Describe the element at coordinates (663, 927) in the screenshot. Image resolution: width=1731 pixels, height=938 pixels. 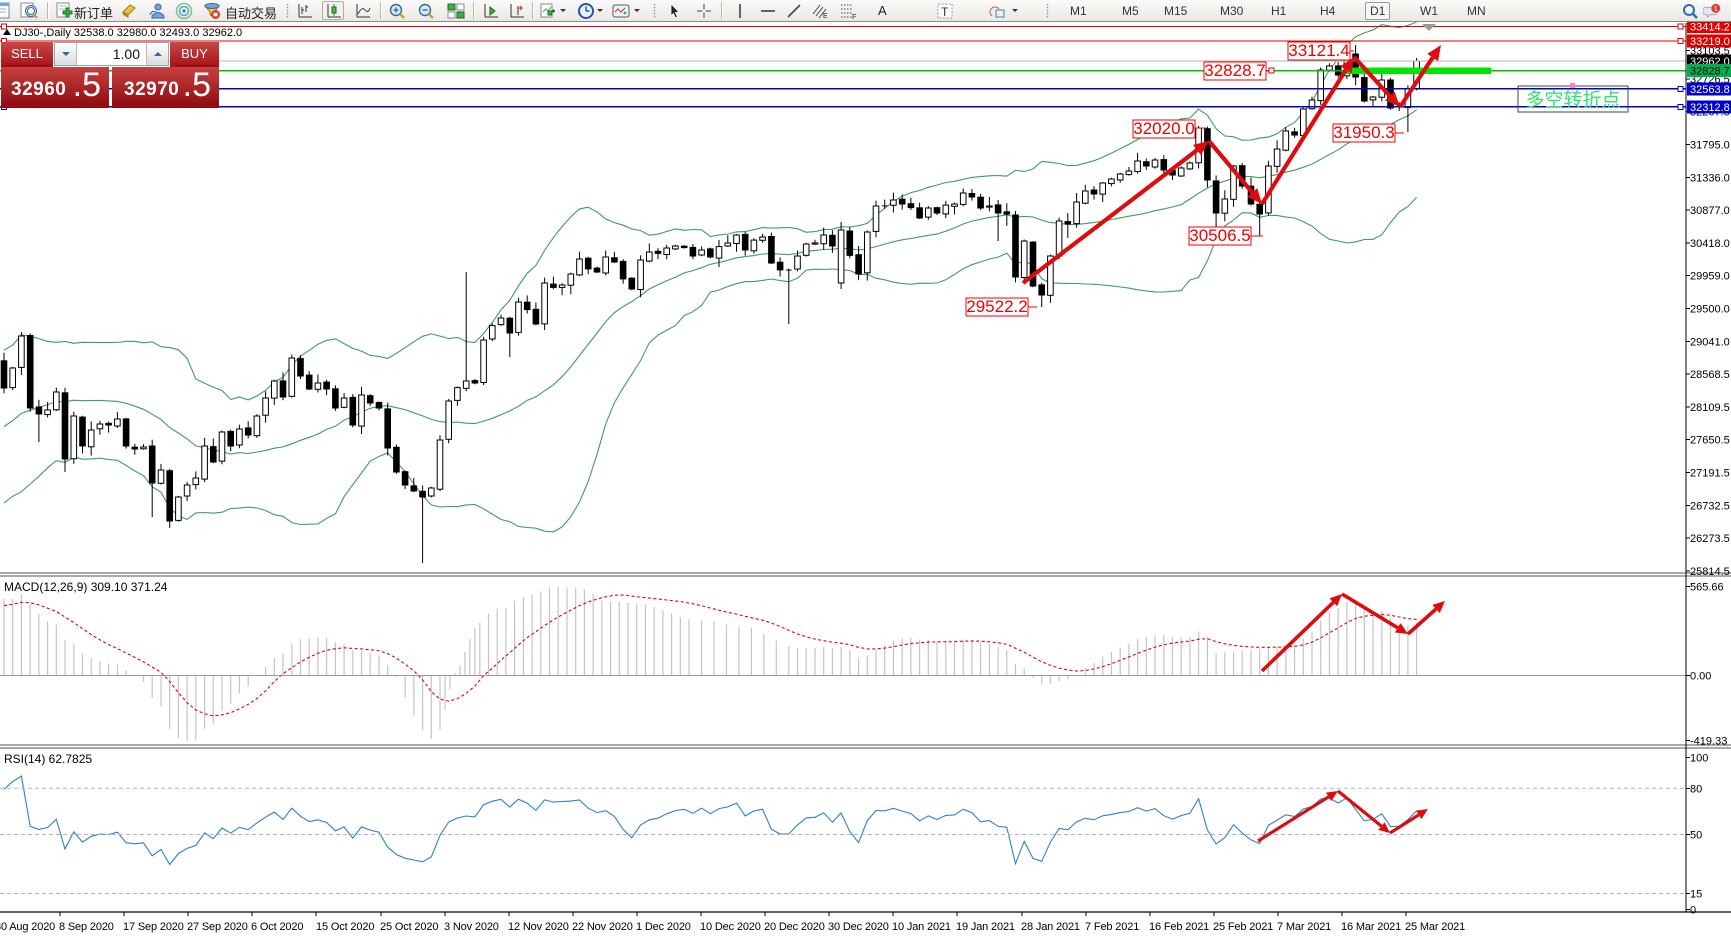
I see `svg-text: 1 Dec 2020` at that location.